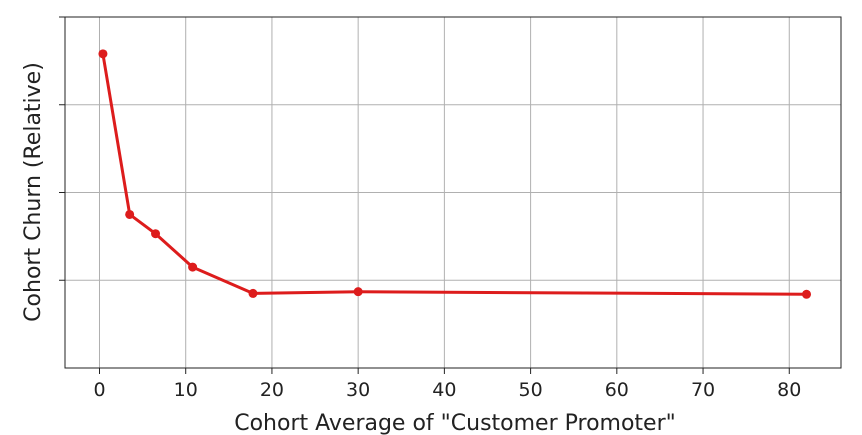  What do you see at coordinates (33, 192) in the screenshot?
I see `y-axis-label: Cohort Churn (Relative)` at bounding box center [33, 192].